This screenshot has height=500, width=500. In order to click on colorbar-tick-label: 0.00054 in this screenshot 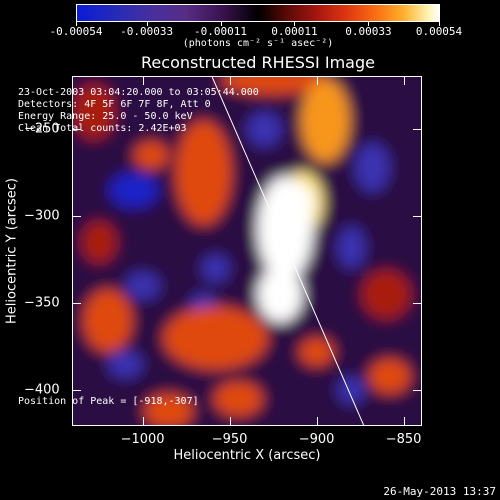, I will do `click(439, 31)`.